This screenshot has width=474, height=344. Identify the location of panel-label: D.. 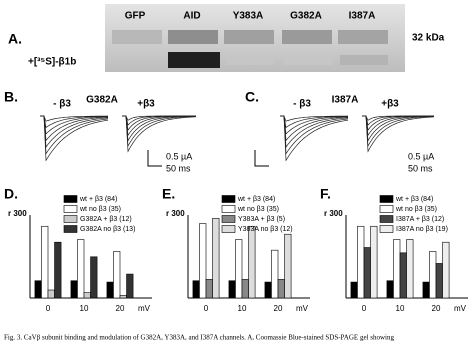
(11, 194).